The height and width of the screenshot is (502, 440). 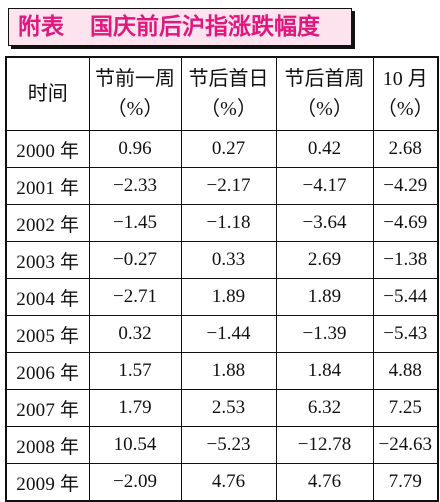 What do you see at coordinates (324, 186) in the screenshot?
I see `value-cell-first-week-after: −4.17` at bounding box center [324, 186].